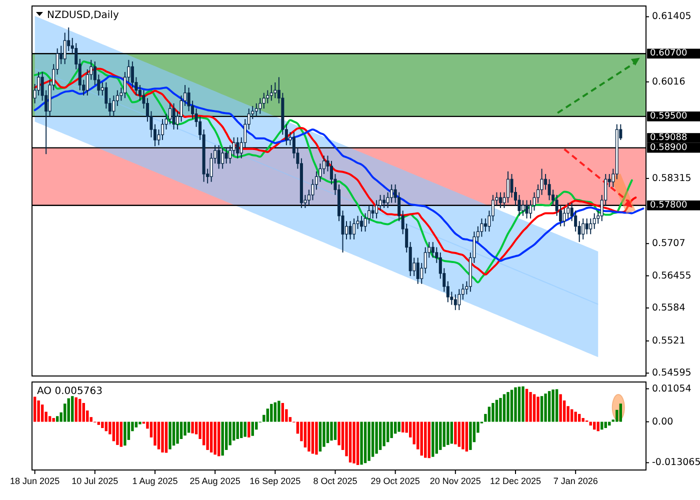 The image size is (700, 500). Describe the element at coordinates (69, 391) in the screenshot. I see `chart-title: AO 0.005763` at that location.